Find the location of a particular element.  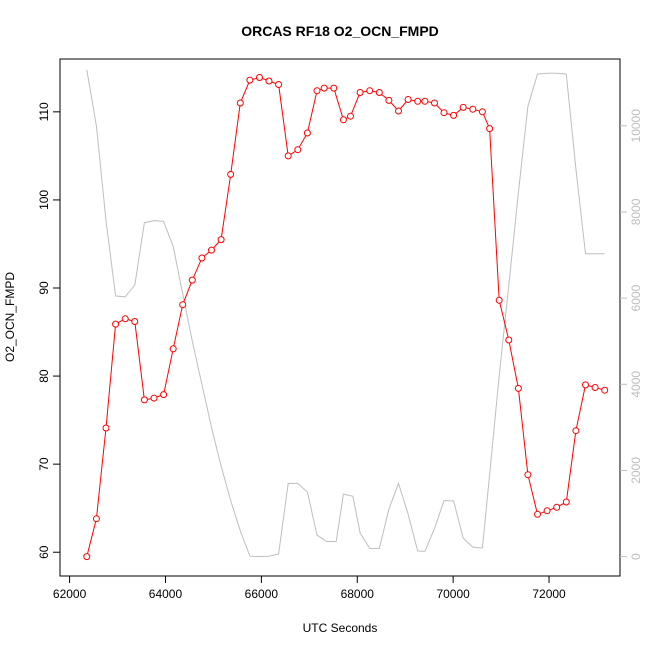

y-tick-label: 60 is located at coordinates (44, 552).